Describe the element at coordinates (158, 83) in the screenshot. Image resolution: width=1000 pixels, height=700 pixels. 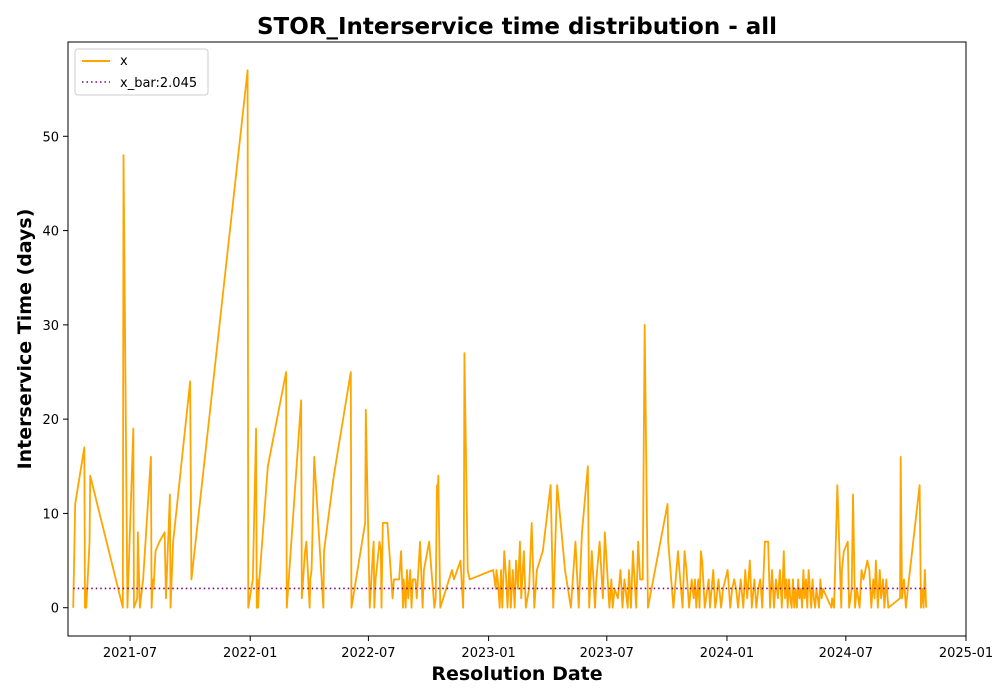
I see `legend-label-x-bar: x_bar:2.045` at that location.